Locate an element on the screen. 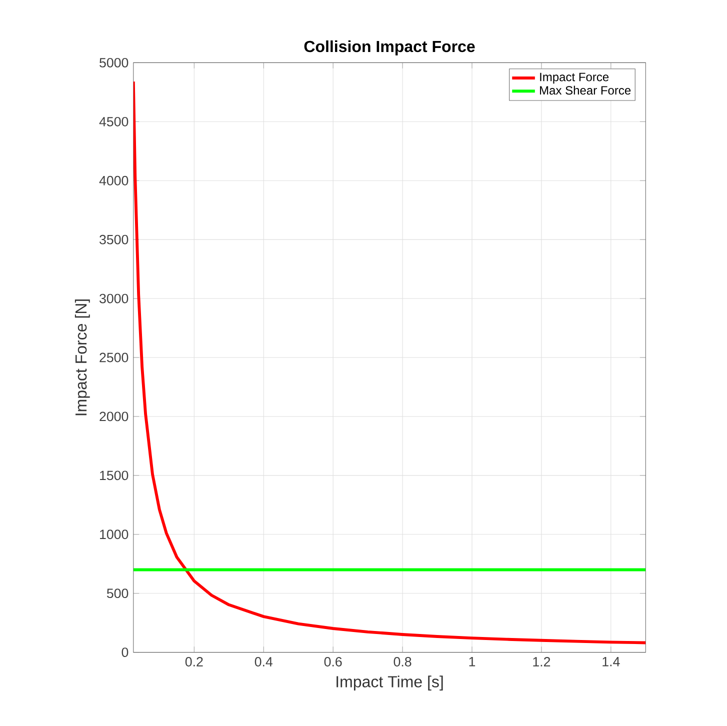 This screenshot has width=727, height=726. y-tick-label: 3000 is located at coordinates (114, 299).